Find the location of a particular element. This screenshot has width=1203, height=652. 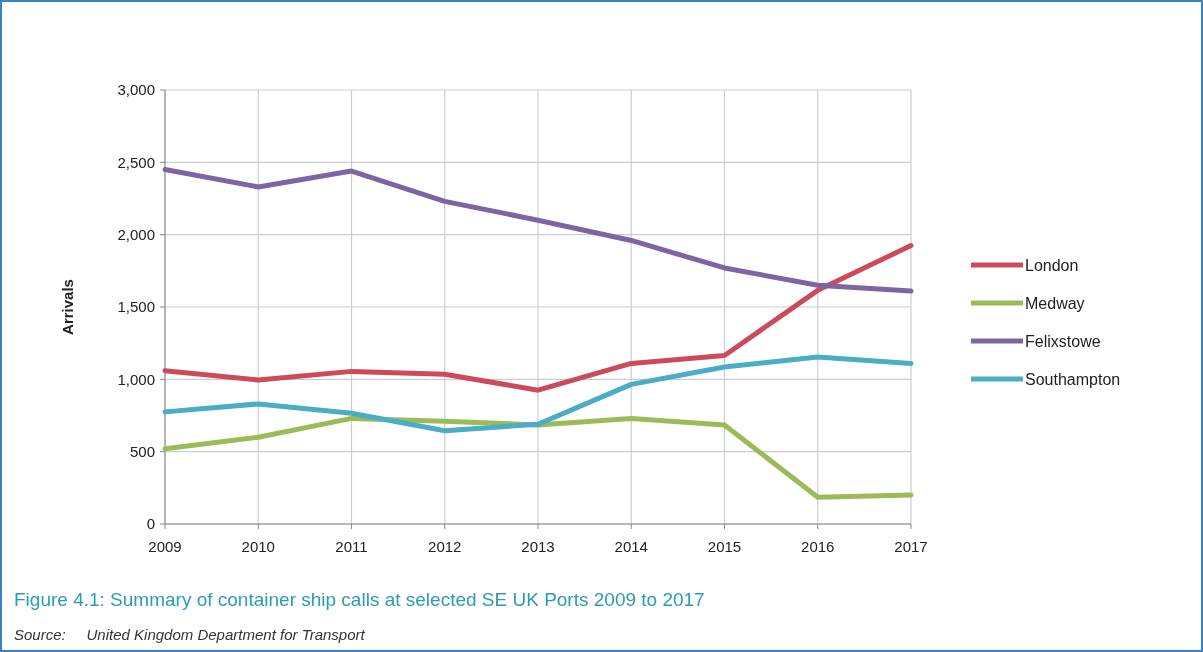

x-tick-label: 2015 is located at coordinates (724, 546).